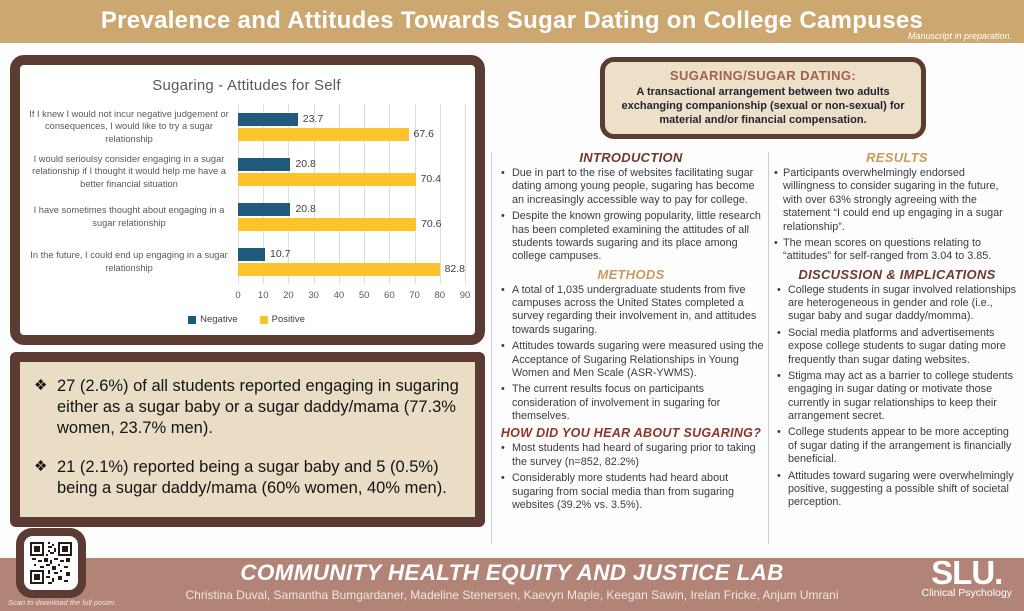 The width and height of the screenshot is (1024, 611). Describe the element at coordinates (246, 85) in the screenshot. I see `chart-title: Sugaring - Attitudes for Self` at that location.